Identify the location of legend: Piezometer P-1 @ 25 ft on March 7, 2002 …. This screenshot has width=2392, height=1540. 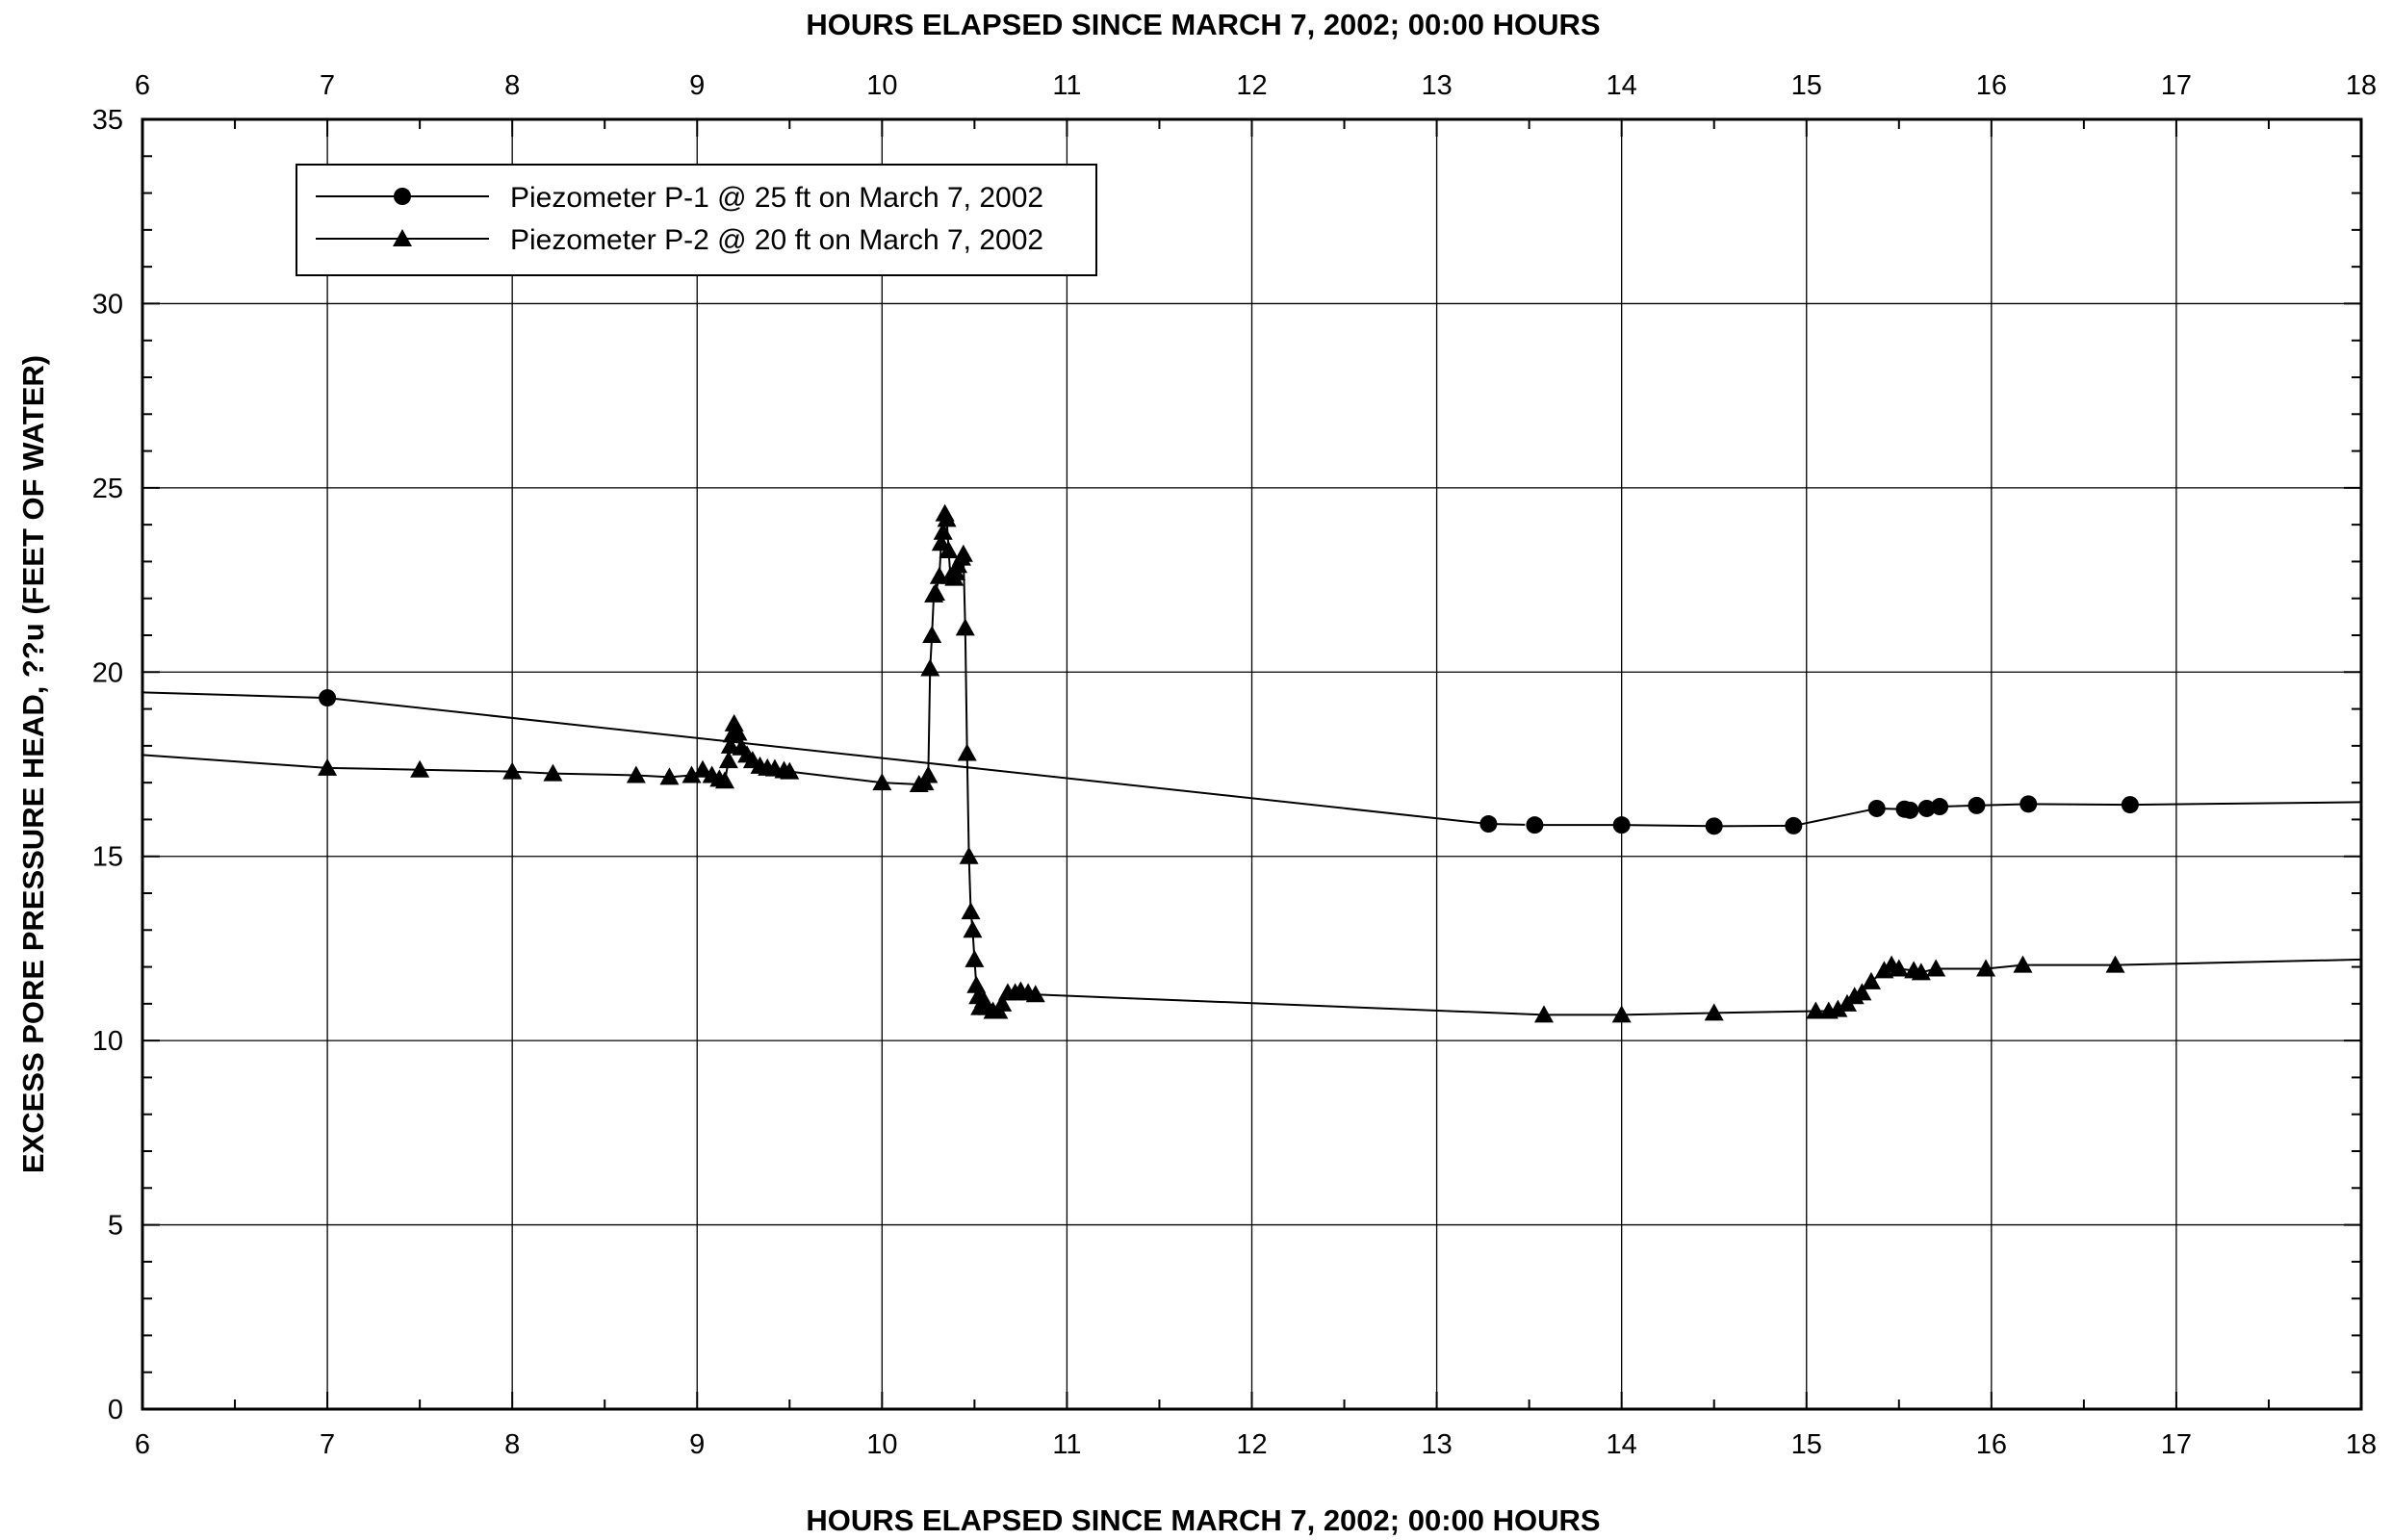
(696, 220).